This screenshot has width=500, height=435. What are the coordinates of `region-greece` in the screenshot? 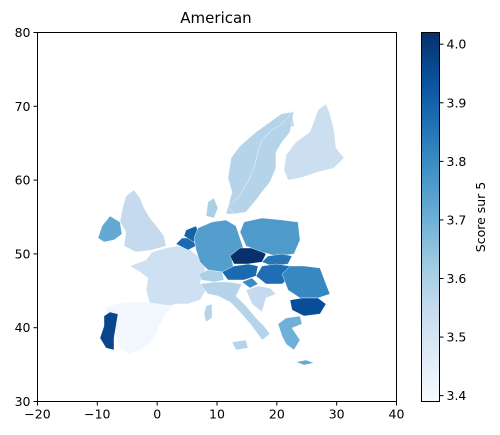 It's located at (290, 333).